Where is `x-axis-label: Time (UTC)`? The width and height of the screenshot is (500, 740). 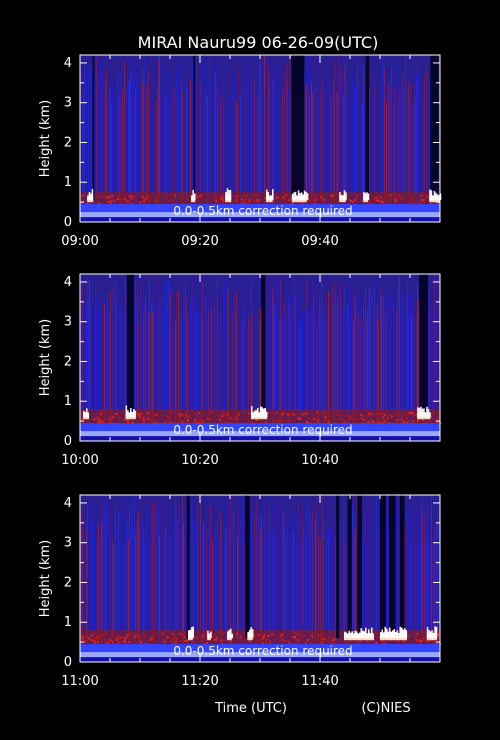
x-axis-label: Time (UTC) is located at coordinates (250, 708).